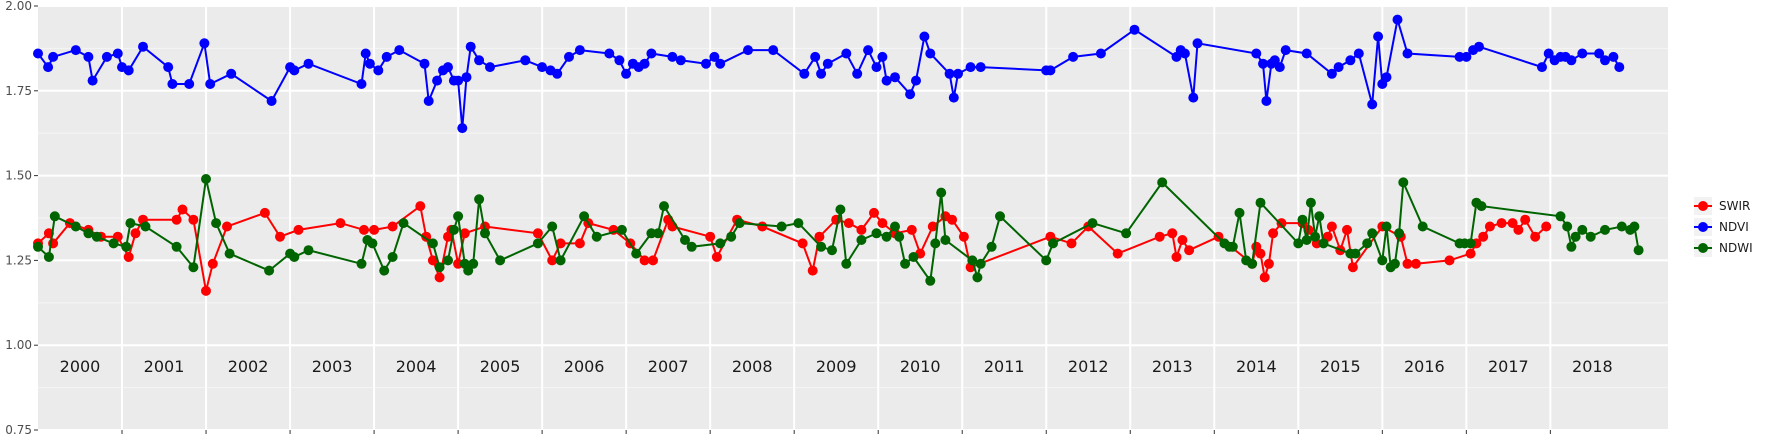 The image size is (1773, 442). Describe the element at coordinates (1172, 366) in the screenshot. I see `x-year-label: 2013` at that location.